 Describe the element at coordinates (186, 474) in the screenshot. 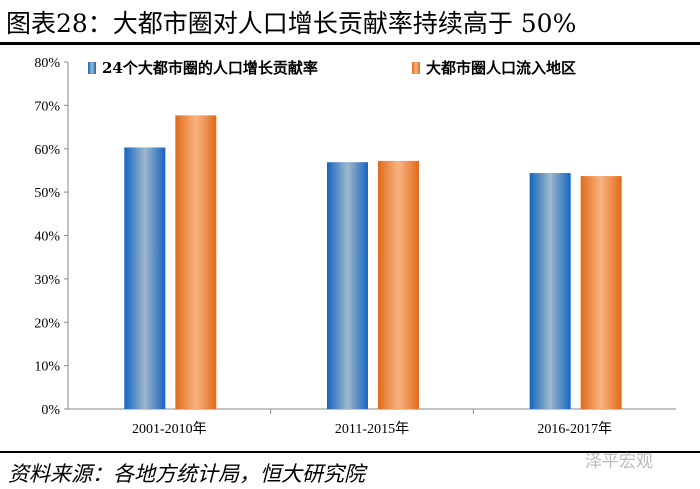

I see `source-note: 资料来源：各地方统计局，恒大研究院` at that location.